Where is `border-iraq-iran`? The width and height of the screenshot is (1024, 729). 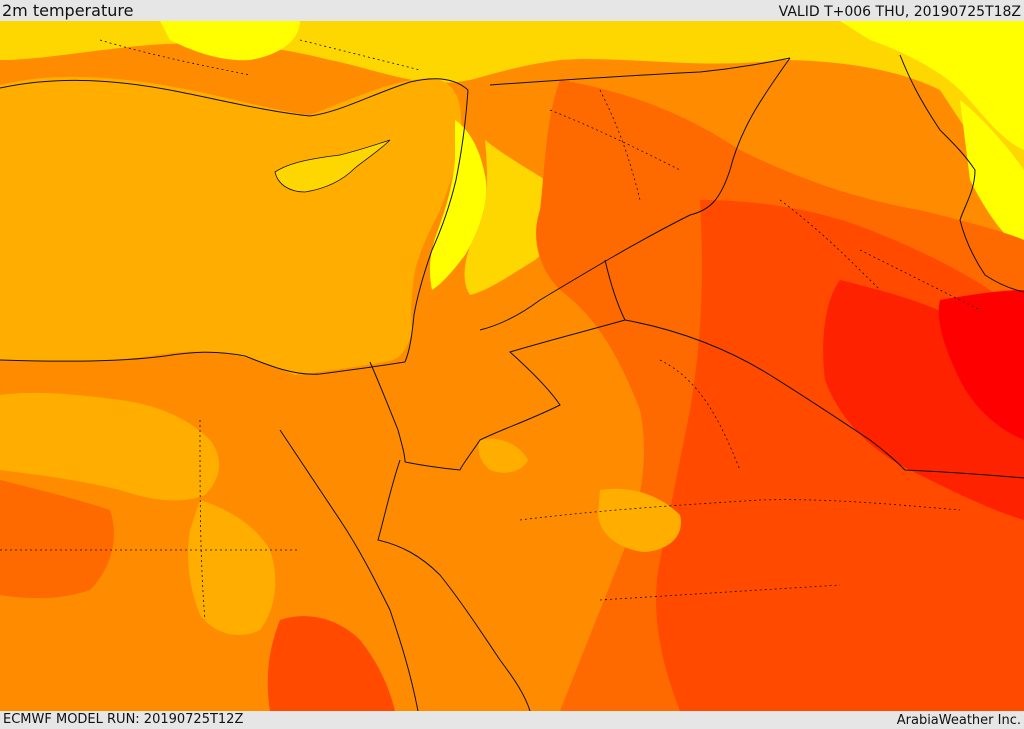
border-iraq-iran is located at coordinates (961, 173).